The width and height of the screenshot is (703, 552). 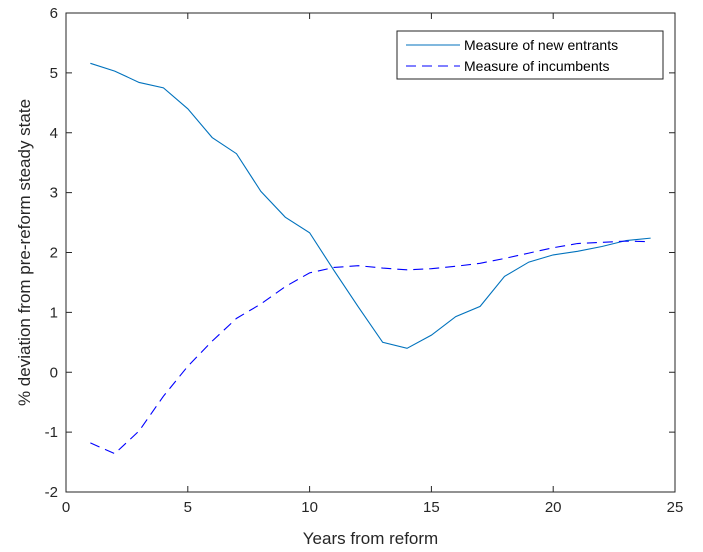 I want to click on y-tick-label: 4, so click(x=54, y=133).